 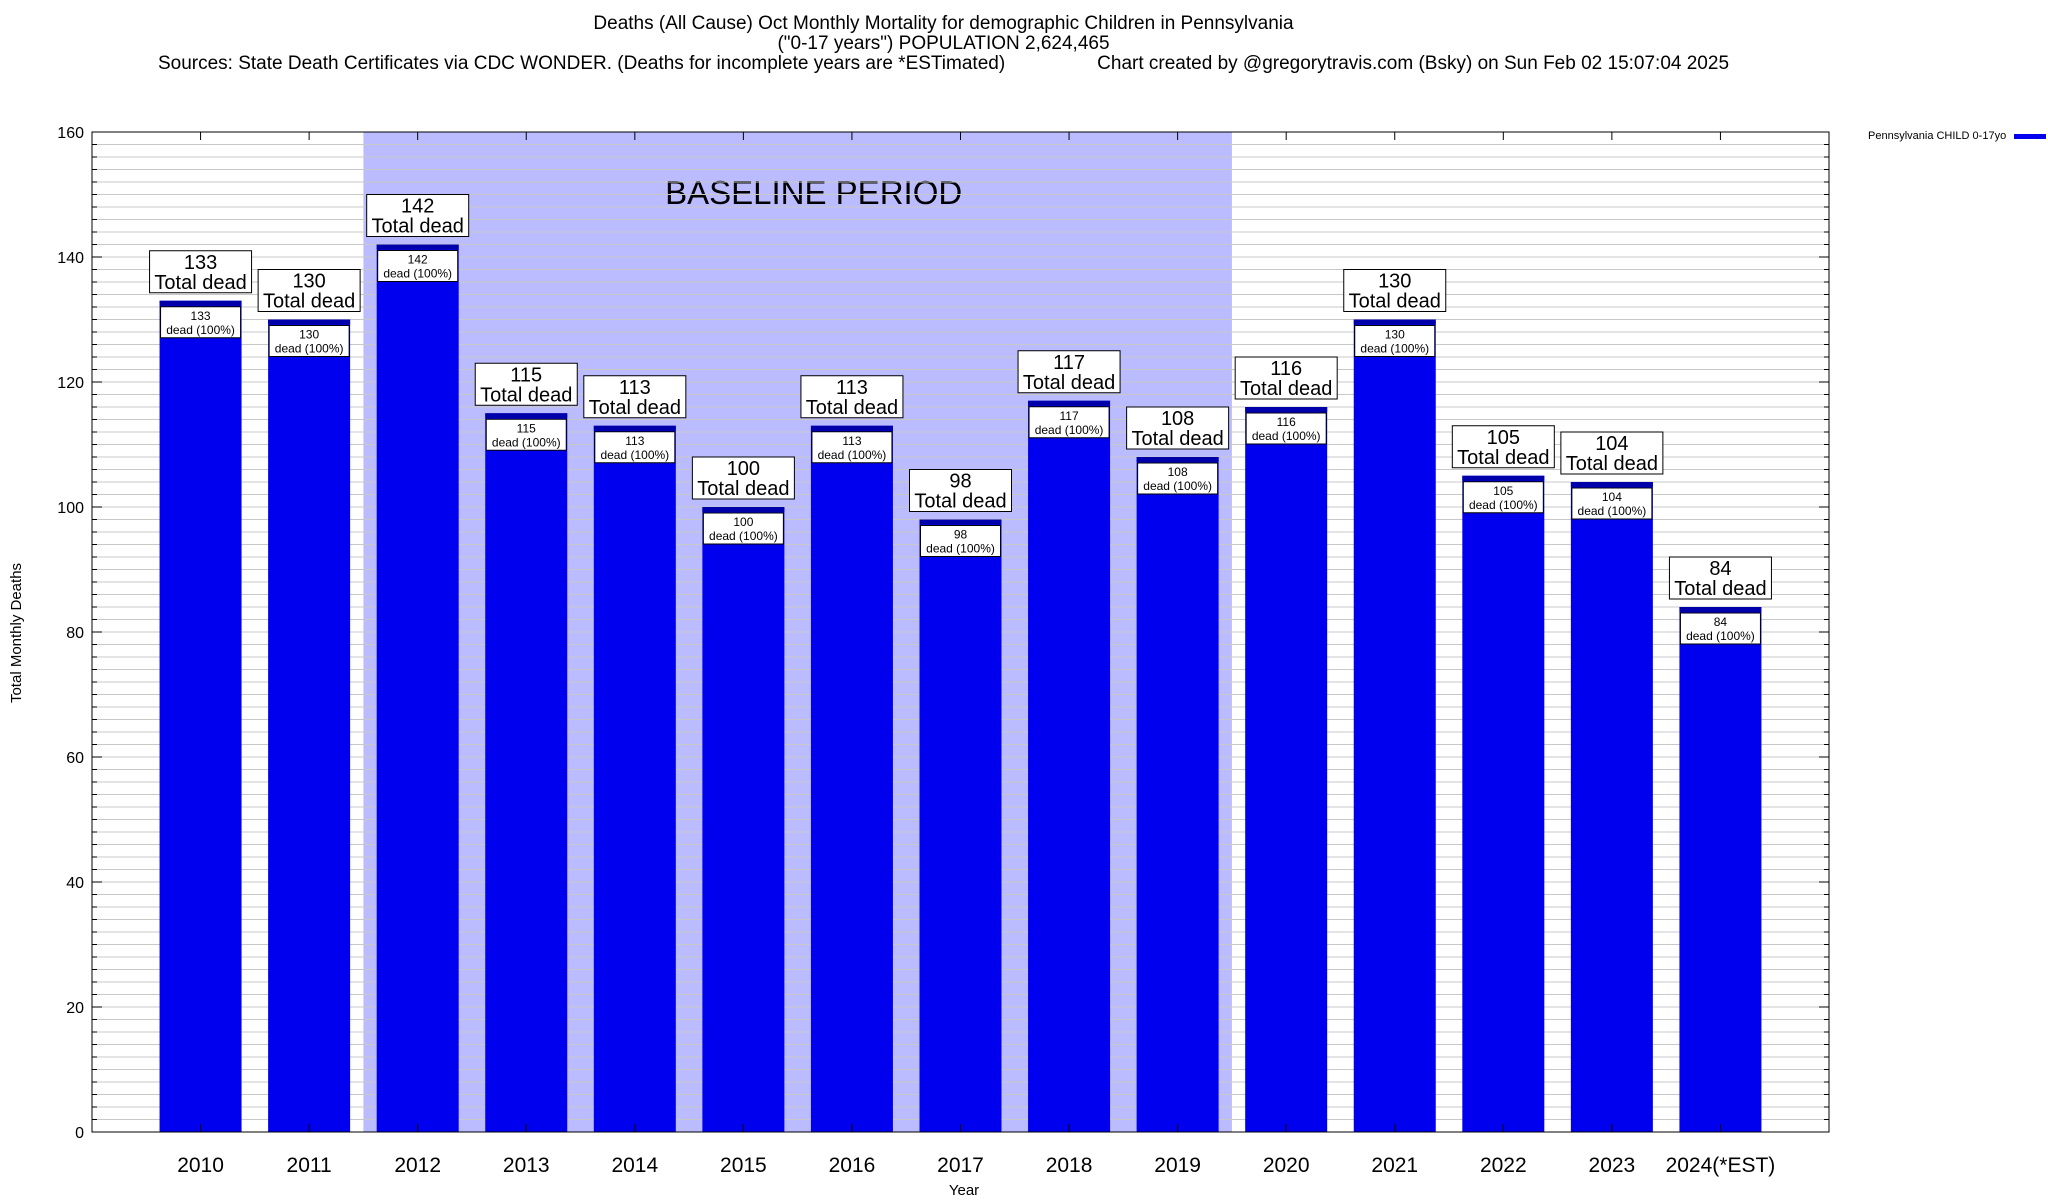 I want to click on y-tick-label: 100, so click(x=70, y=508).